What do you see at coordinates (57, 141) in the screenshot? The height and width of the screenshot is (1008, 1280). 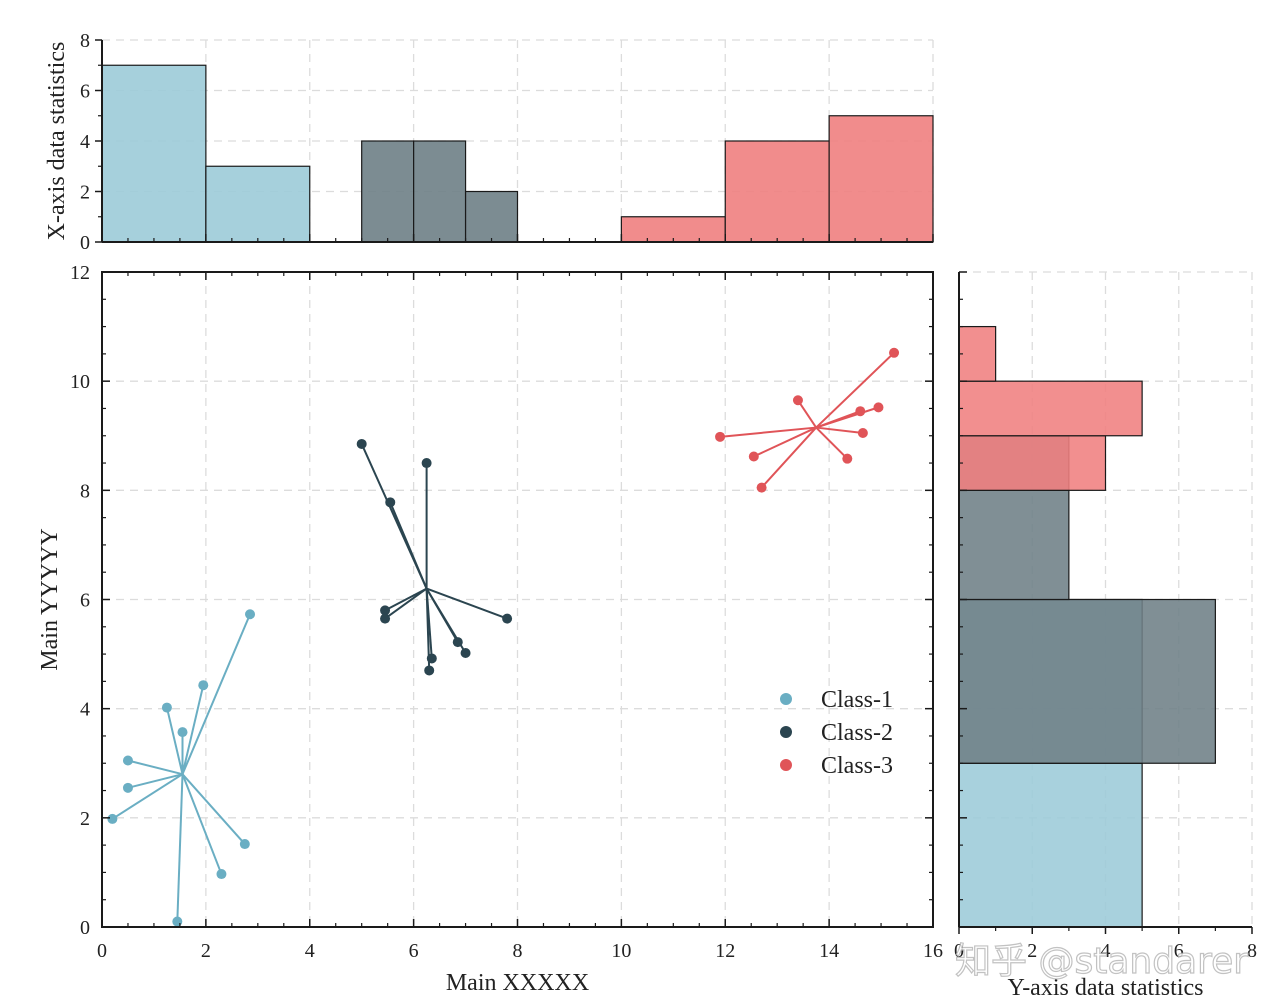 I see `x-hist-ylabel: X-axis data statistics` at bounding box center [57, 141].